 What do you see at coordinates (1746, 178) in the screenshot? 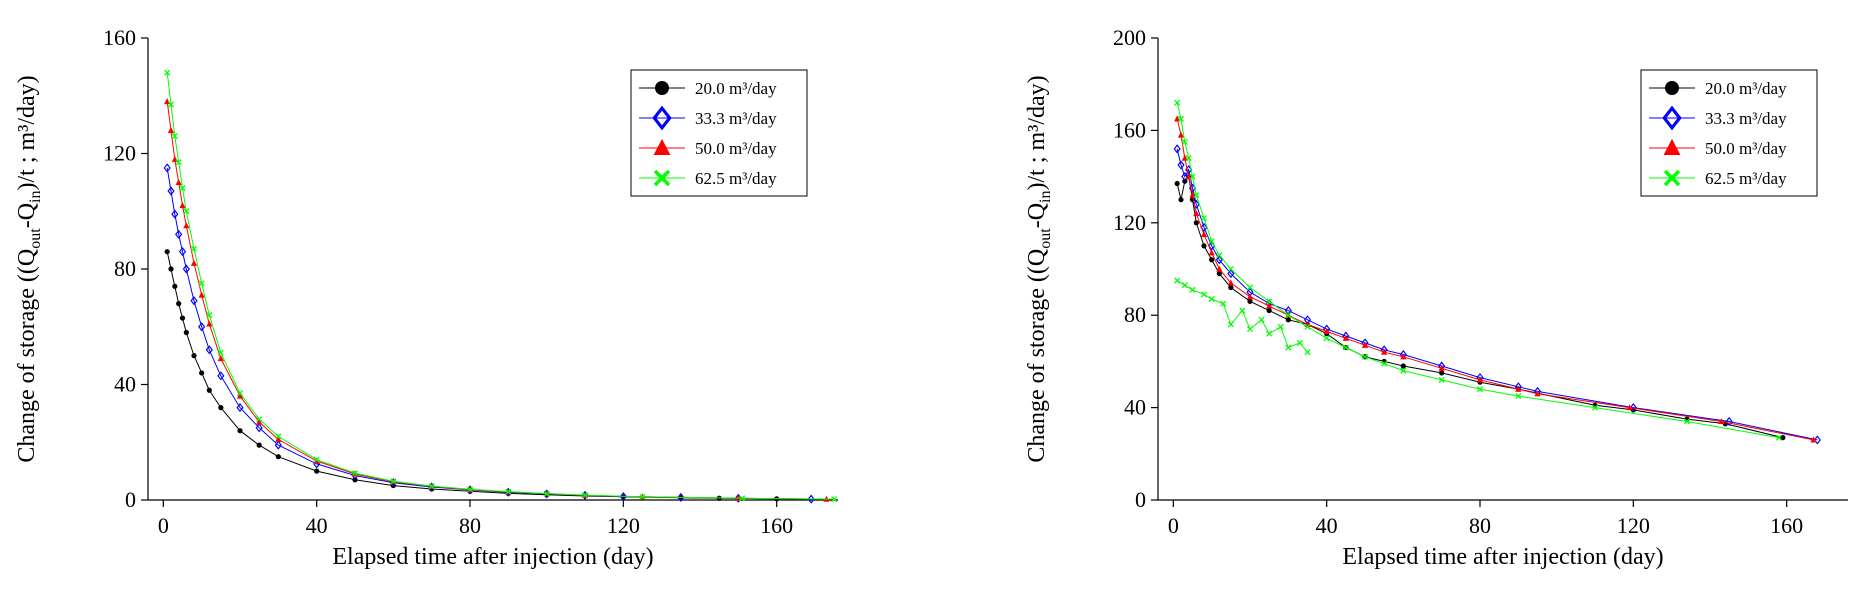
I see `legend-label: 62.5 m³/day` at bounding box center [1746, 178].